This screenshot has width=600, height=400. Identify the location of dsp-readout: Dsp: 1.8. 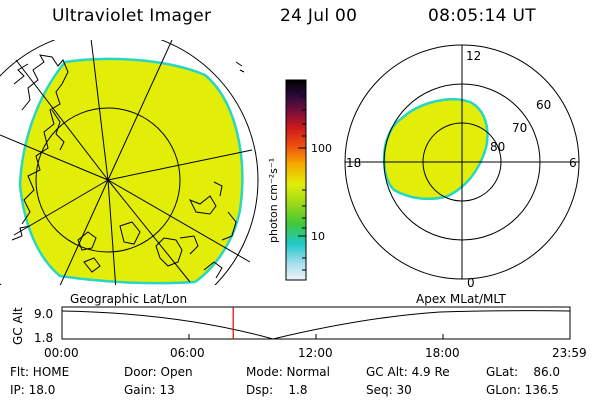
(277, 390).